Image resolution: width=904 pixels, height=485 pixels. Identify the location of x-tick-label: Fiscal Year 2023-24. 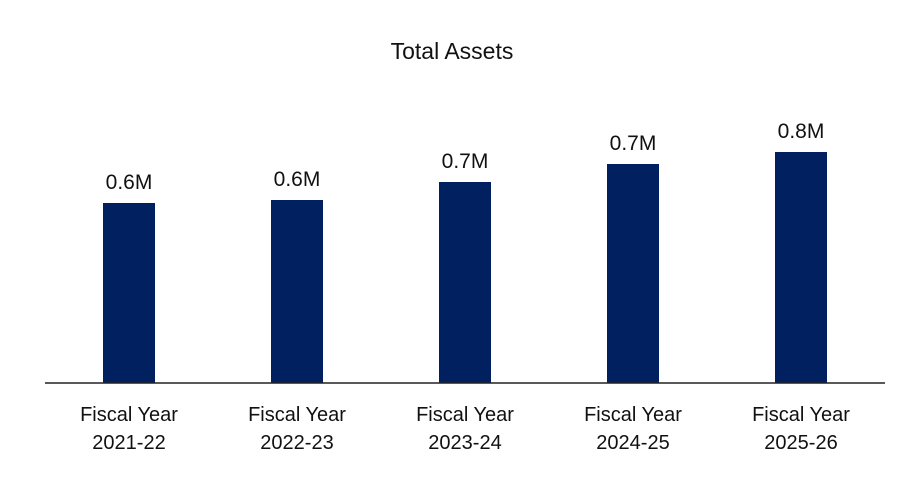
(465, 429).